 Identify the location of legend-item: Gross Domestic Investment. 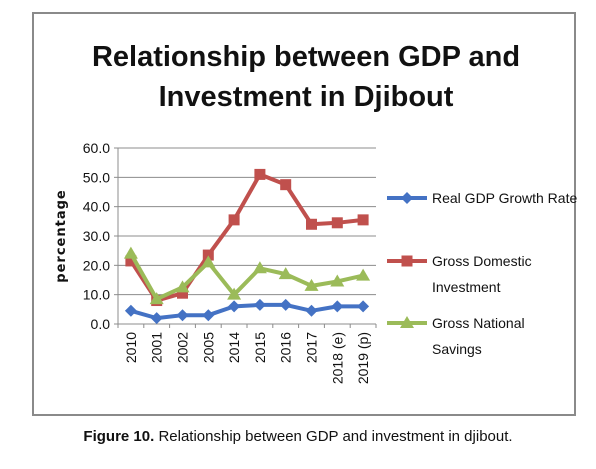
(459, 274).